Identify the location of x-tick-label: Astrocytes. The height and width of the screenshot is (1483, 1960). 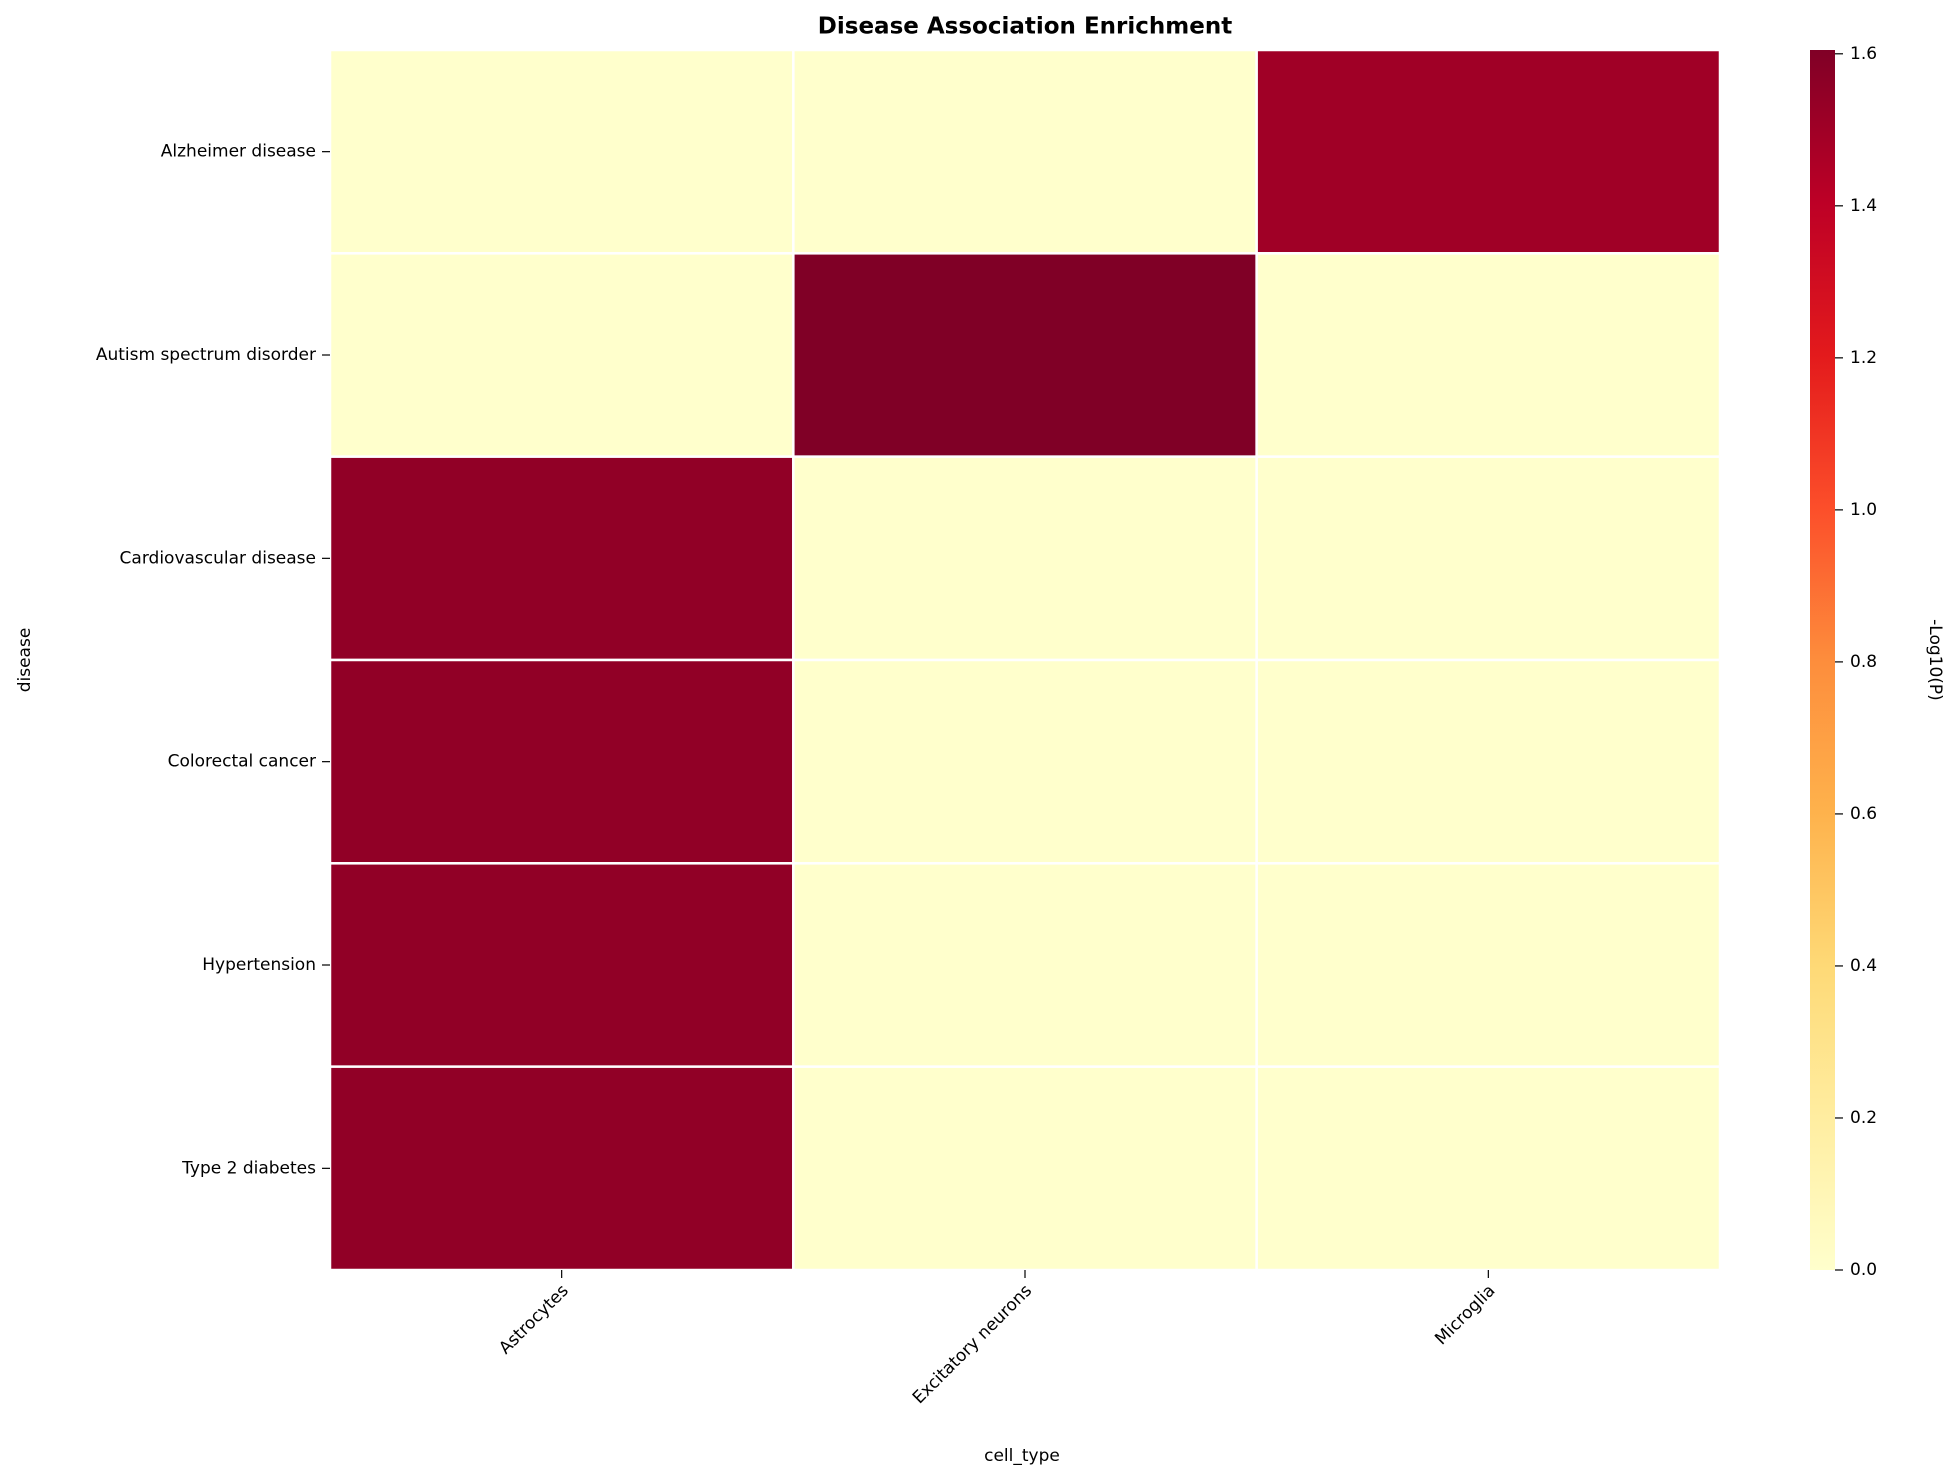
(534, 1320).